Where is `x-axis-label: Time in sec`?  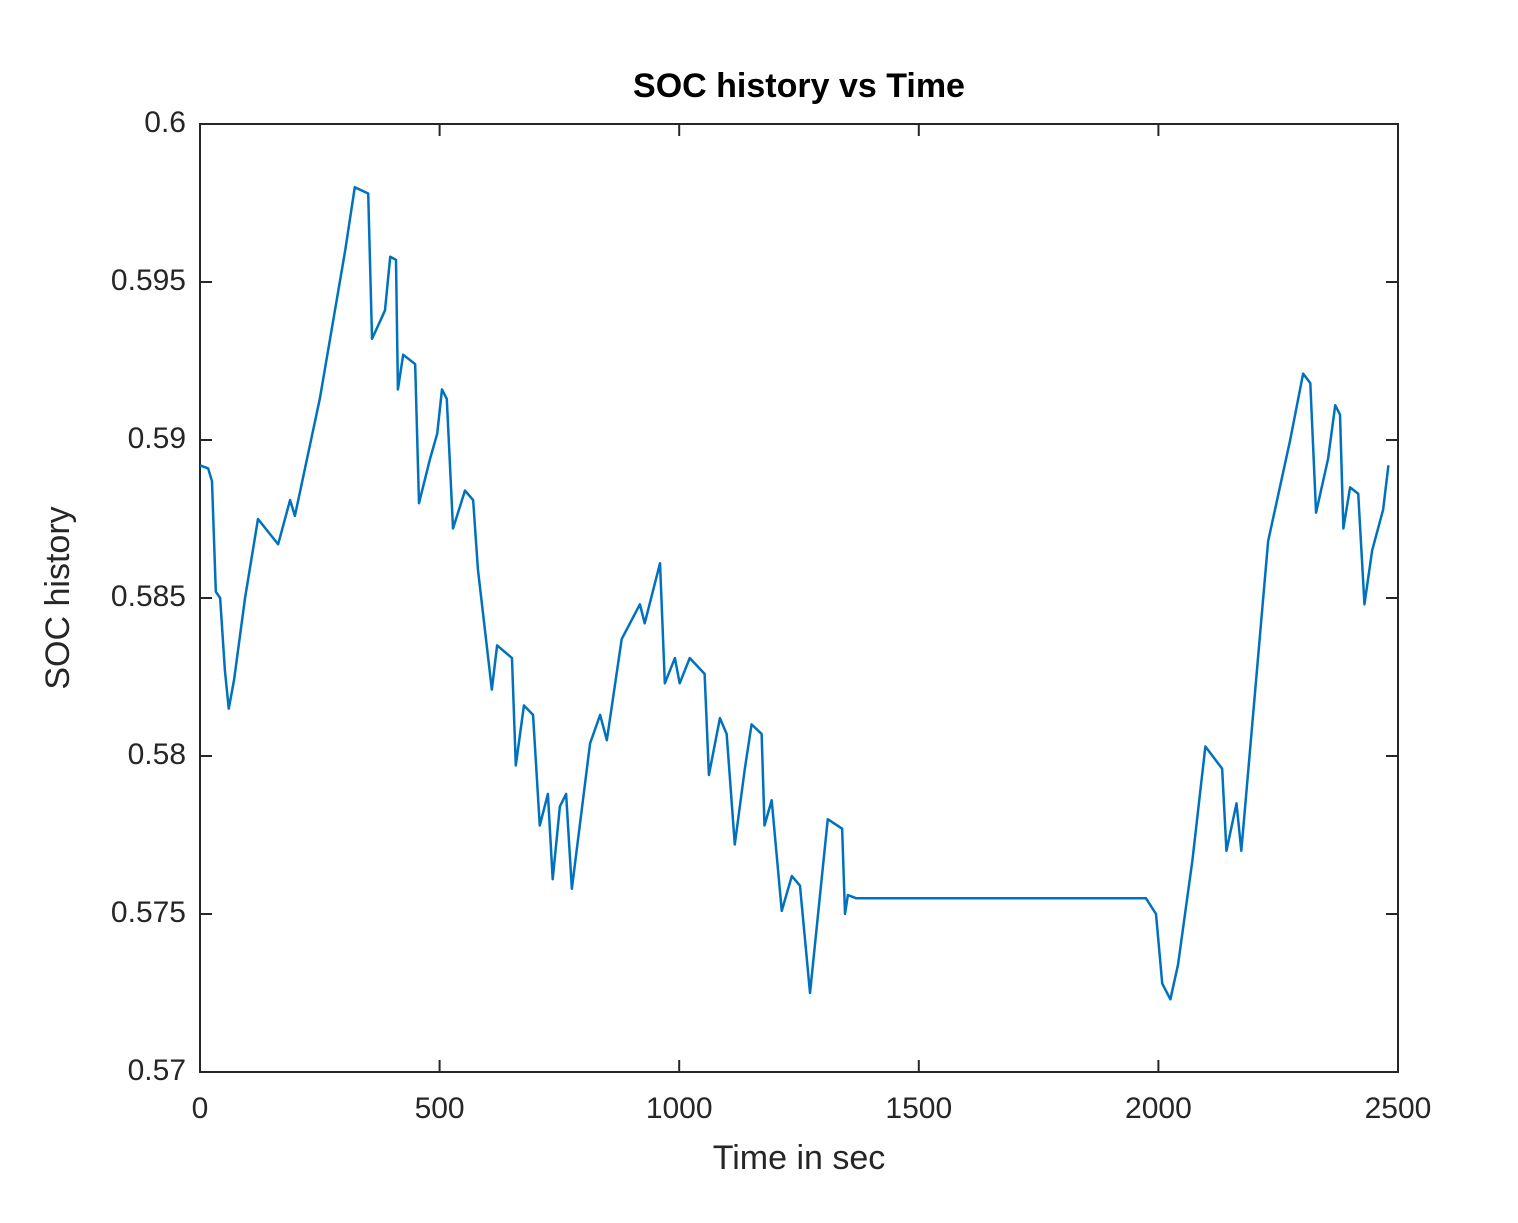
x-axis-label: Time in sec is located at coordinates (799, 1158).